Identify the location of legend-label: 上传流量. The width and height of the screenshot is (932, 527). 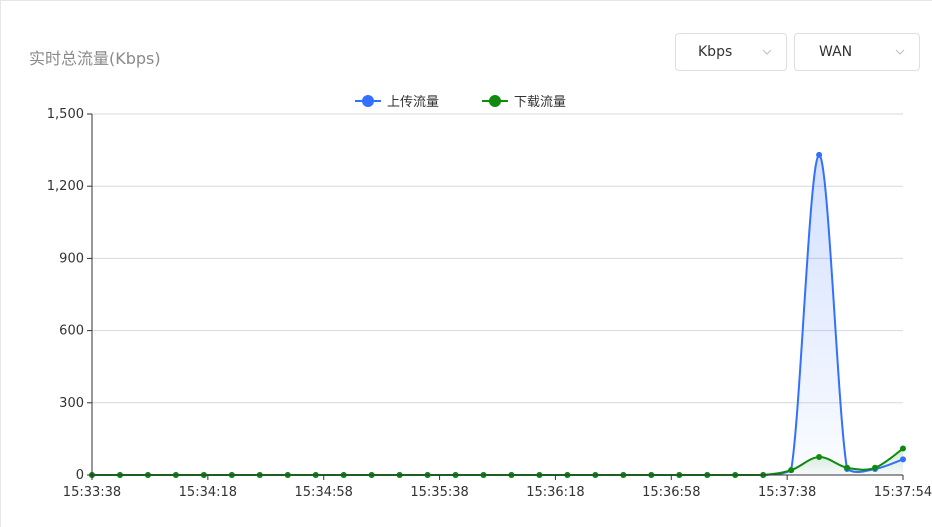
(413, 102).